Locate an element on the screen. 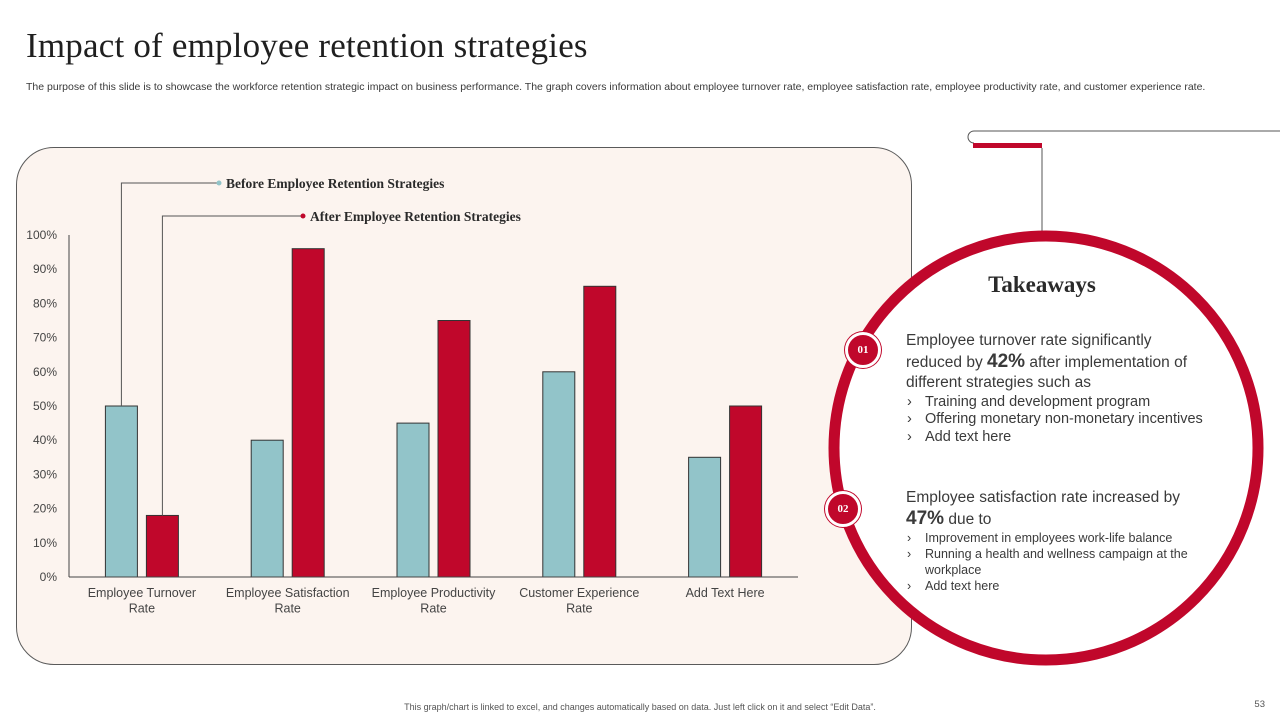 The width and height of the screenshot is (1280, 720). y-tick-label: 90% is located at coordinates (45, 269).